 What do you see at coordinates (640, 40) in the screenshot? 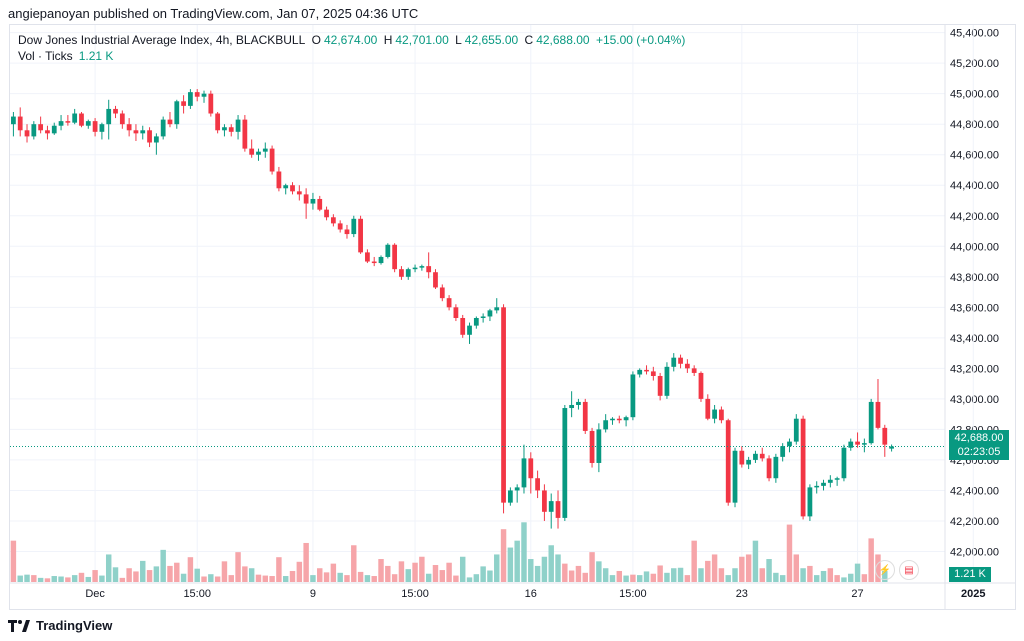
I see `change-value: +15.00 (+0.04%)` at bounding box center [640, 40].